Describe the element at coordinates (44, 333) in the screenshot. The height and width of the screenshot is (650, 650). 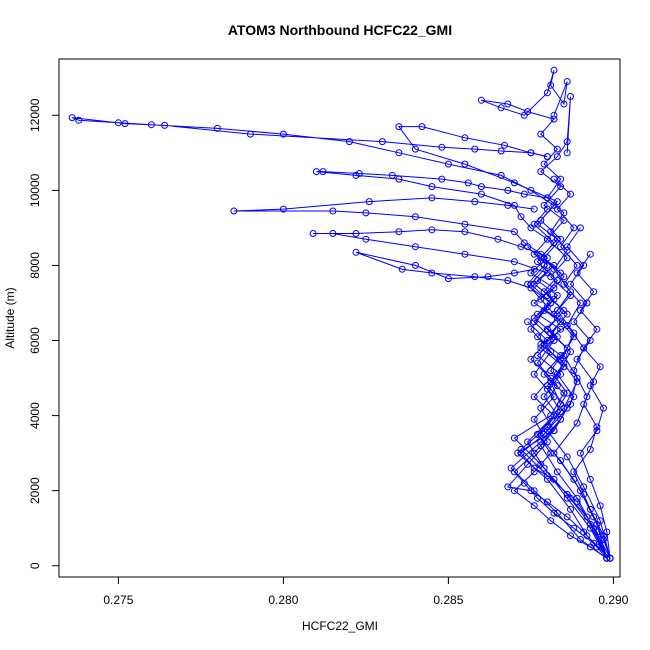
I see `y-axis: 0 2000 4000 6000 8000 10000 12000` at that location.